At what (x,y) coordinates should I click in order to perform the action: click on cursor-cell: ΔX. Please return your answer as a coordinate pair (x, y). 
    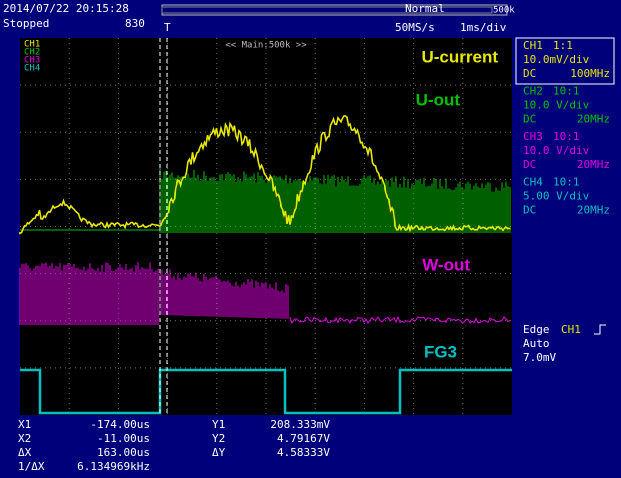
    Looking at the image, I should click on (25, 452).